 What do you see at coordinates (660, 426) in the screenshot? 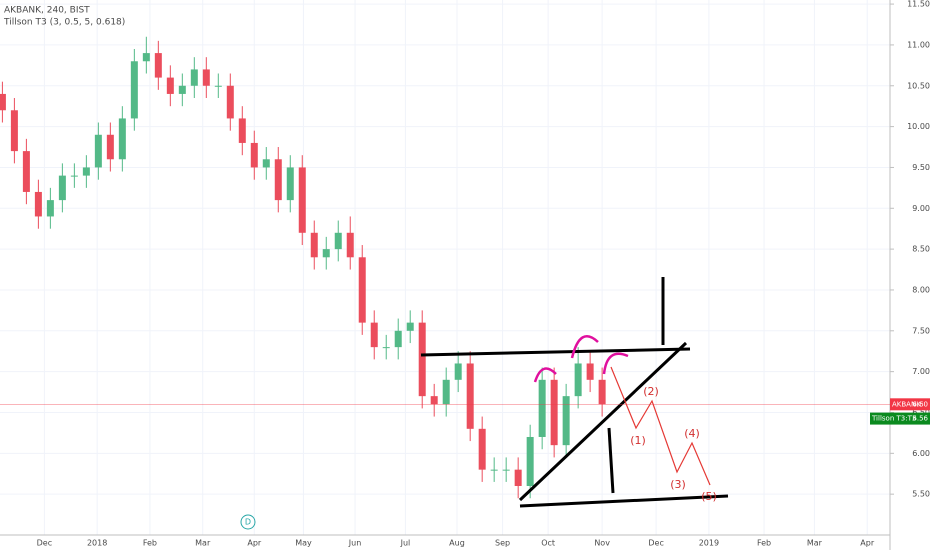
I see `wave-path` at bounding box center [660, 426].